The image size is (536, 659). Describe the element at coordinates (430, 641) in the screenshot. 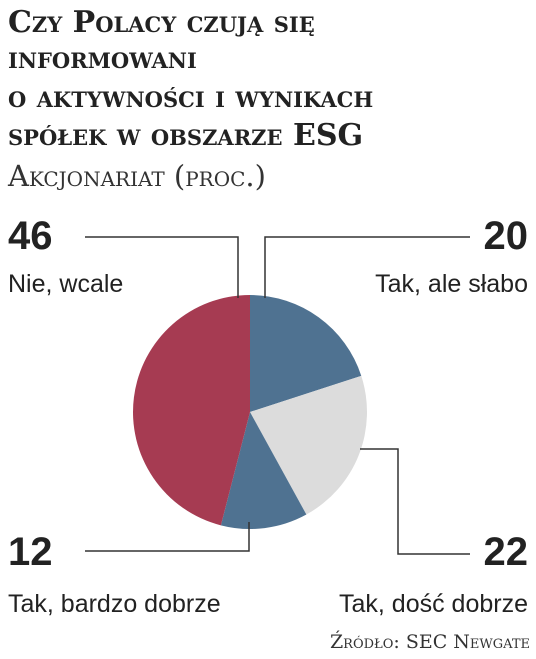

I see `source: Źródło: SEC Newgate` at that location.